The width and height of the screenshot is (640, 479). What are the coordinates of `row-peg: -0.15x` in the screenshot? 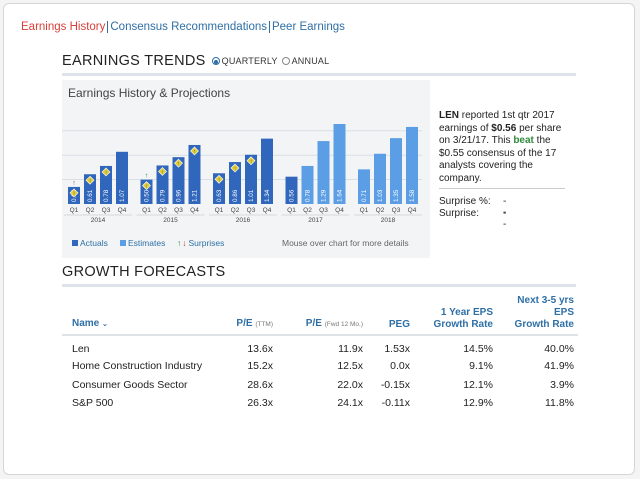 It's located at (395, 384).